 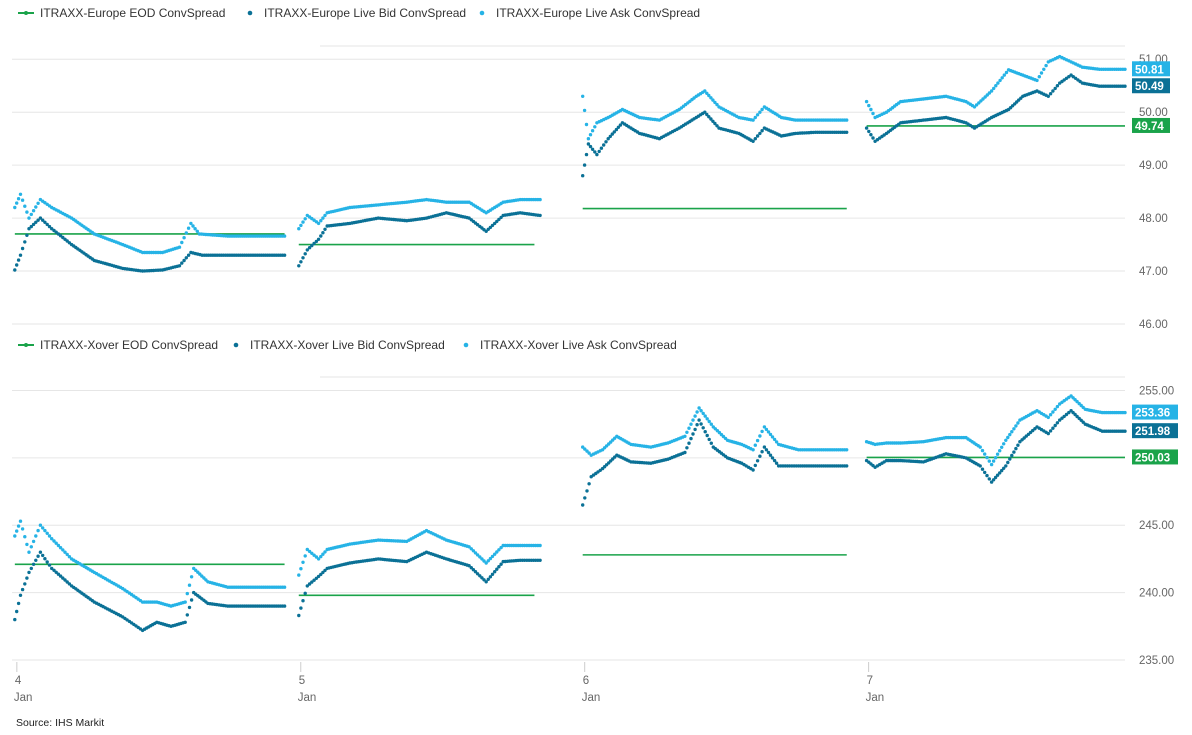 I want to click on badge-value: 251.98, so click(x=1153, y=432).